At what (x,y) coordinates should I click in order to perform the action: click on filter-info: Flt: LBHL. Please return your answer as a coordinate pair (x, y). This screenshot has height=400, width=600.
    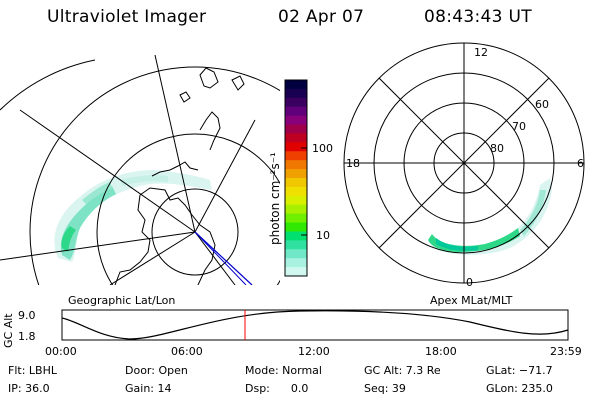
    Looking at the image, I should click on (32, 370).